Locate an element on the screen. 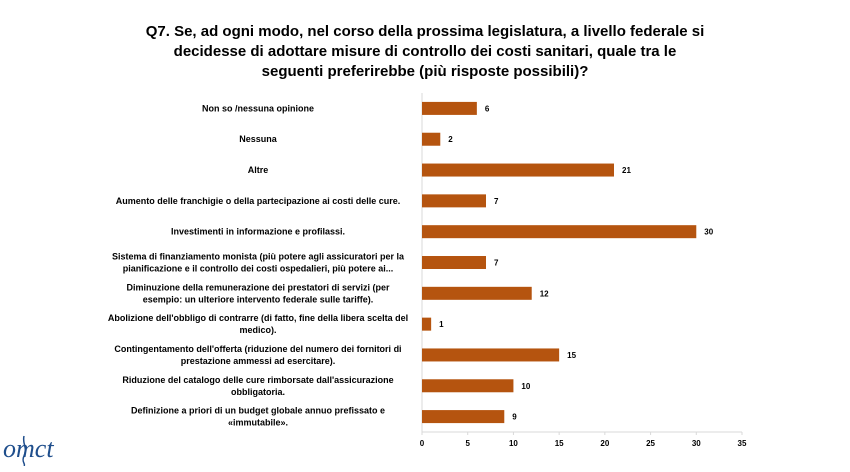 The image size is (850, 472). data-label: 6 is located at coordinates (487, 108).